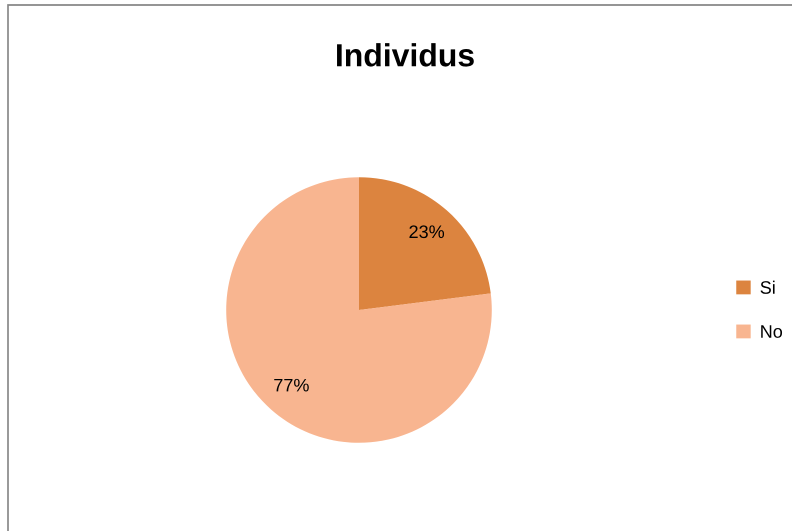  What do you see at coordinates (291, 385) in the screenshot?
I see `data-label: 77%` at bounding box center [291, 385].